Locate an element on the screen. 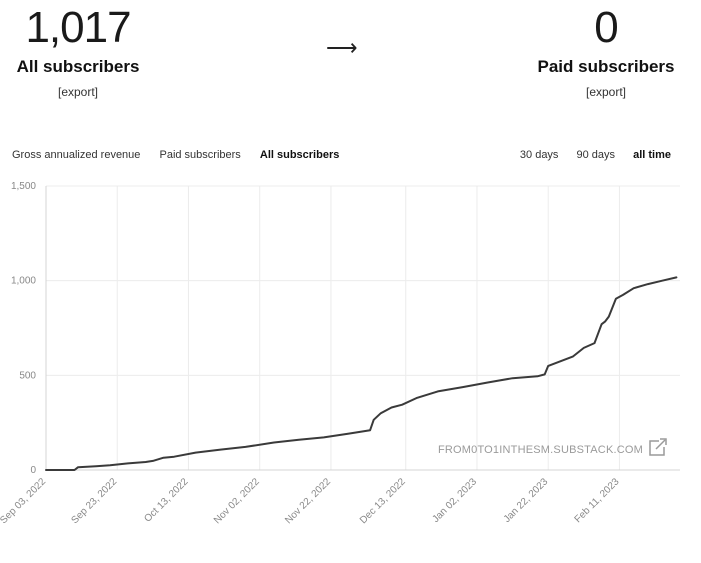 This screenshot has height=563, width=701. watermark-text: FROM0TO1INTHESM.SUBSTACK.COM is located at coordinates (540, 450).